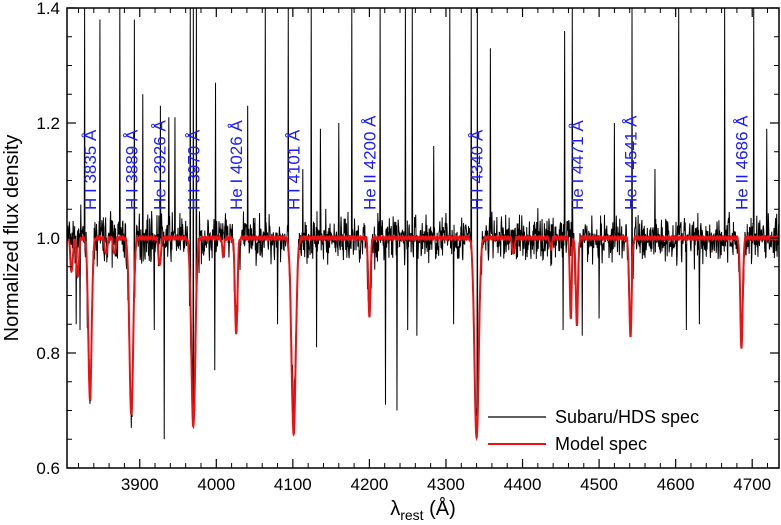 This screenshot has height=525, width=781. Describe the element at coordinates (440, 508) in the screenshot. I see `x-axis-title-unit: (Å)` at that location.